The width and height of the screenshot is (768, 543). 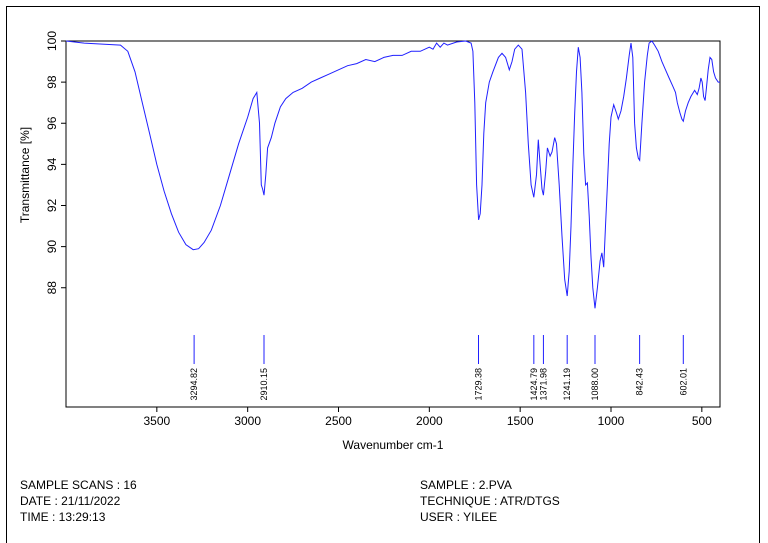 I want to click on x-tick-label: 500, so click(x=702, y=421).